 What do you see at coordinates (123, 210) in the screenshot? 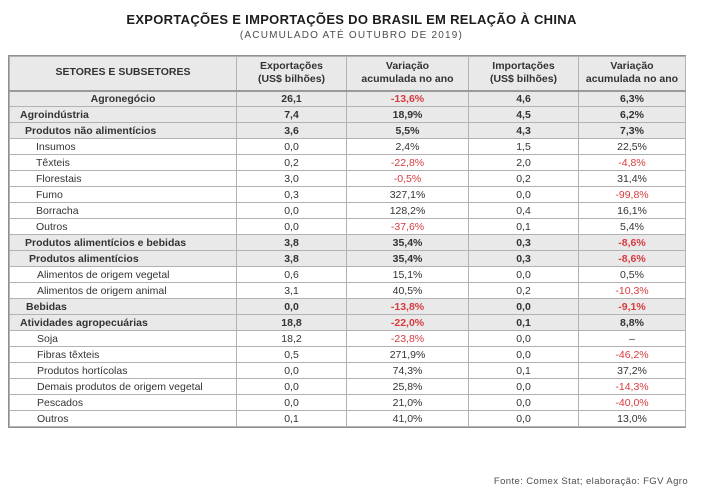
I see `sector-label: Borracha` at bounding box center [123, 210].